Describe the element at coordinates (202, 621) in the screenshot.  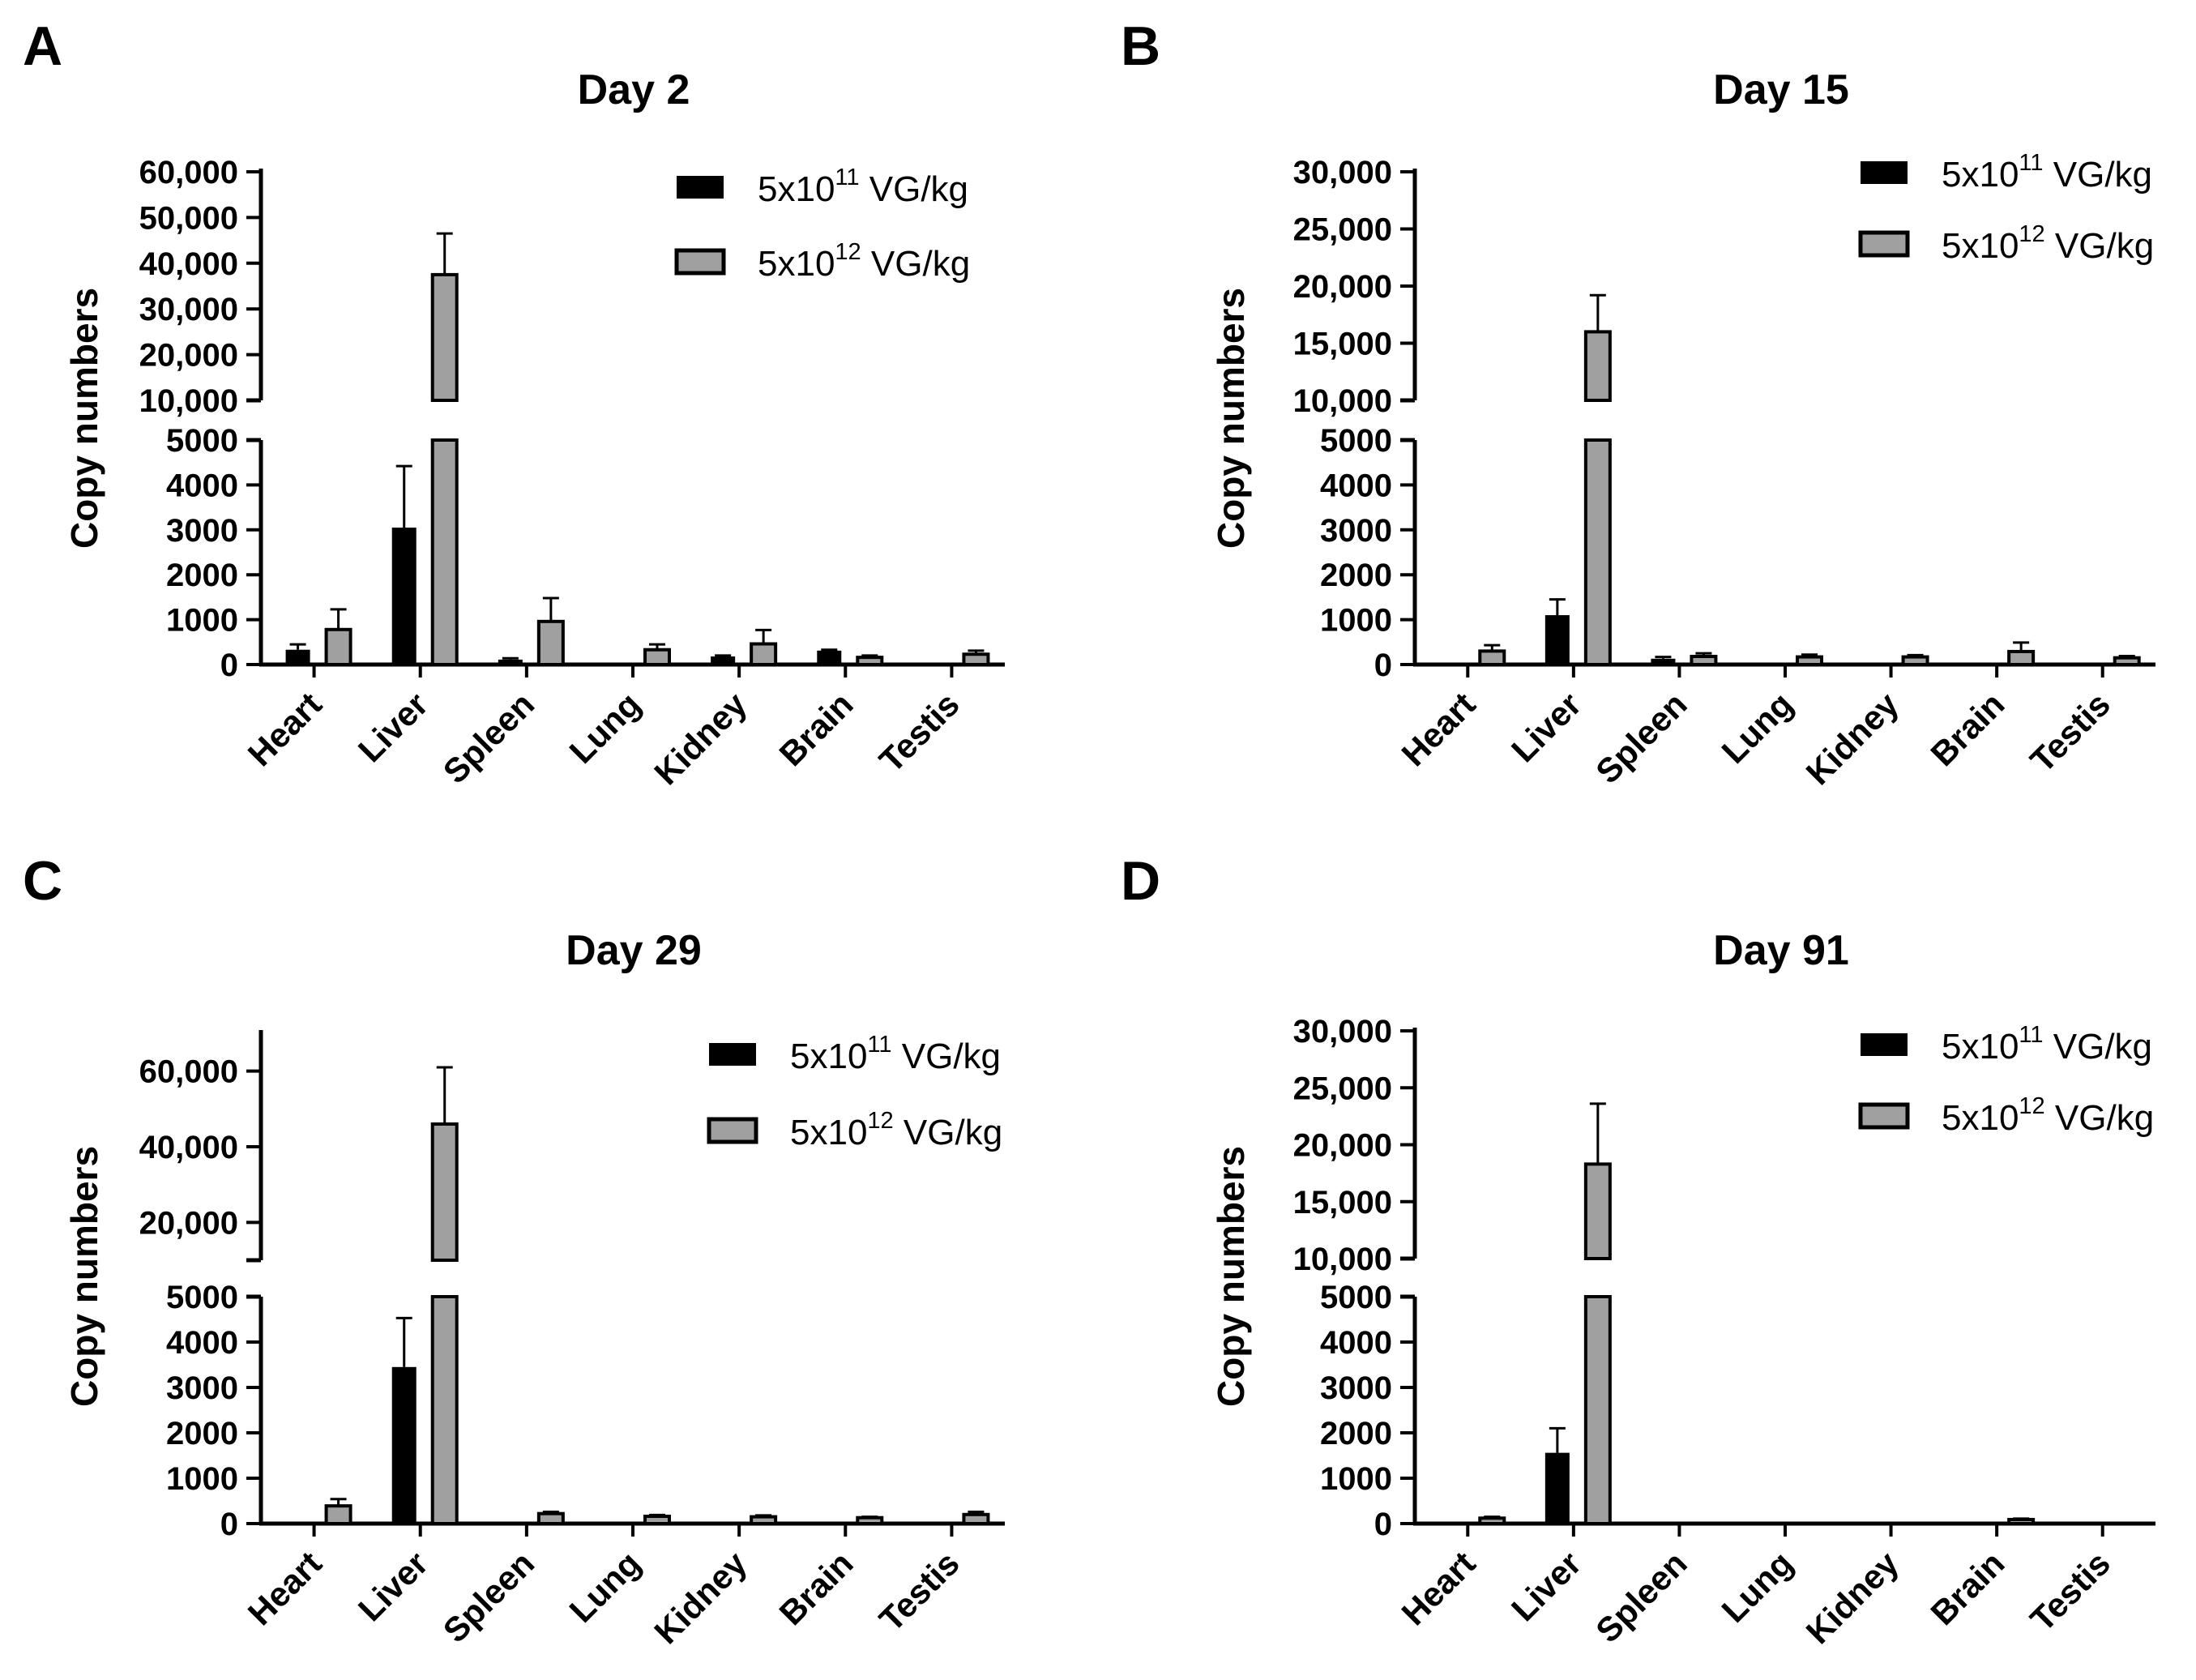
I see `y-tick-label: 1000` at that location.